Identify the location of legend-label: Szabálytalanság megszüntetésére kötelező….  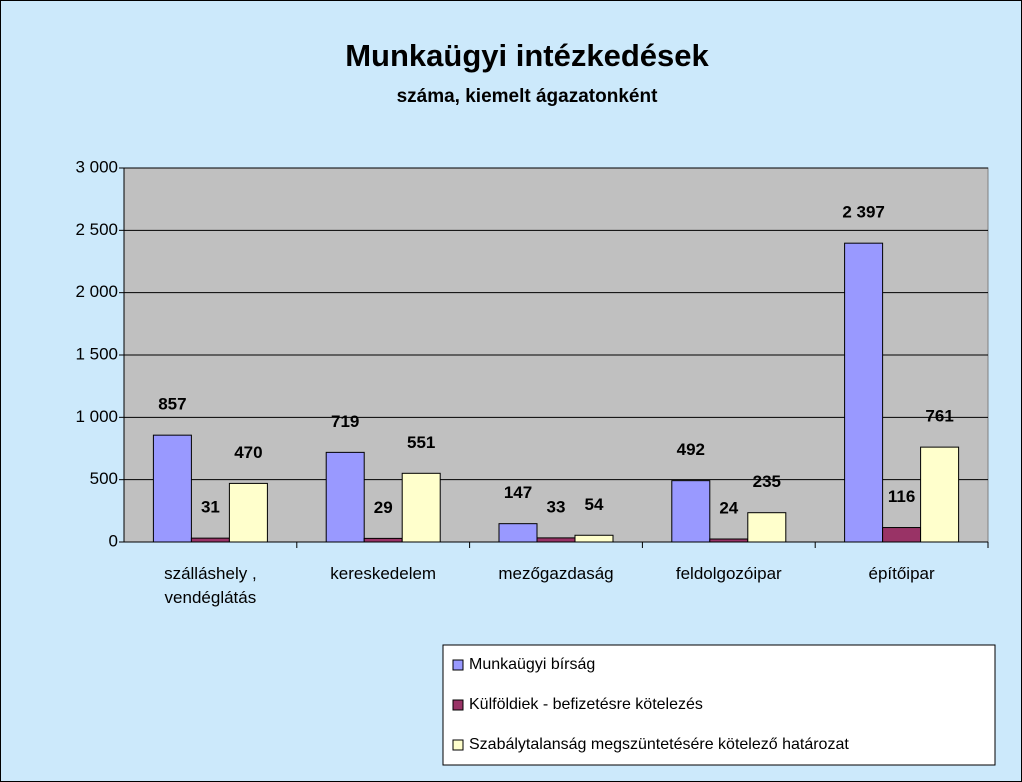
(659, 744).